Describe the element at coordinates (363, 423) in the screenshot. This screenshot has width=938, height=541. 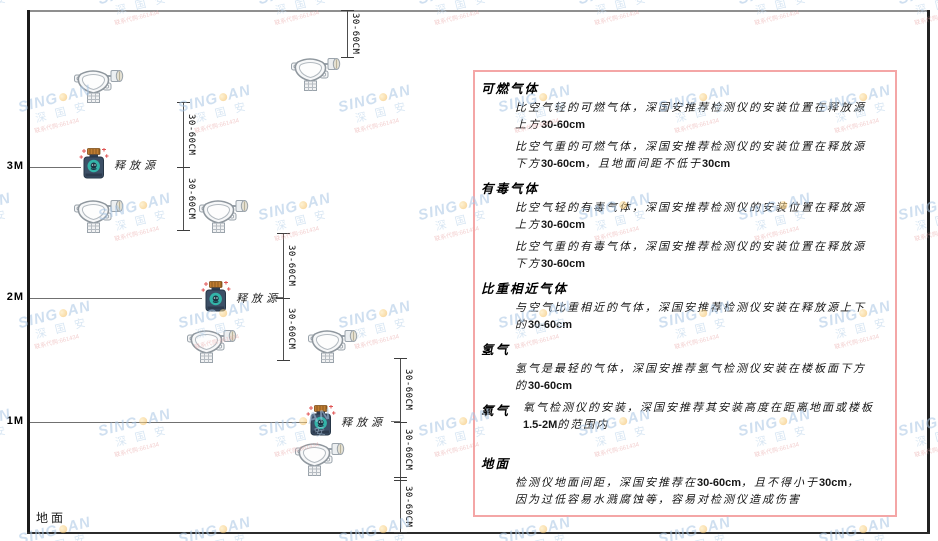
I see `release-source-label-1m: 释放源` at that location.